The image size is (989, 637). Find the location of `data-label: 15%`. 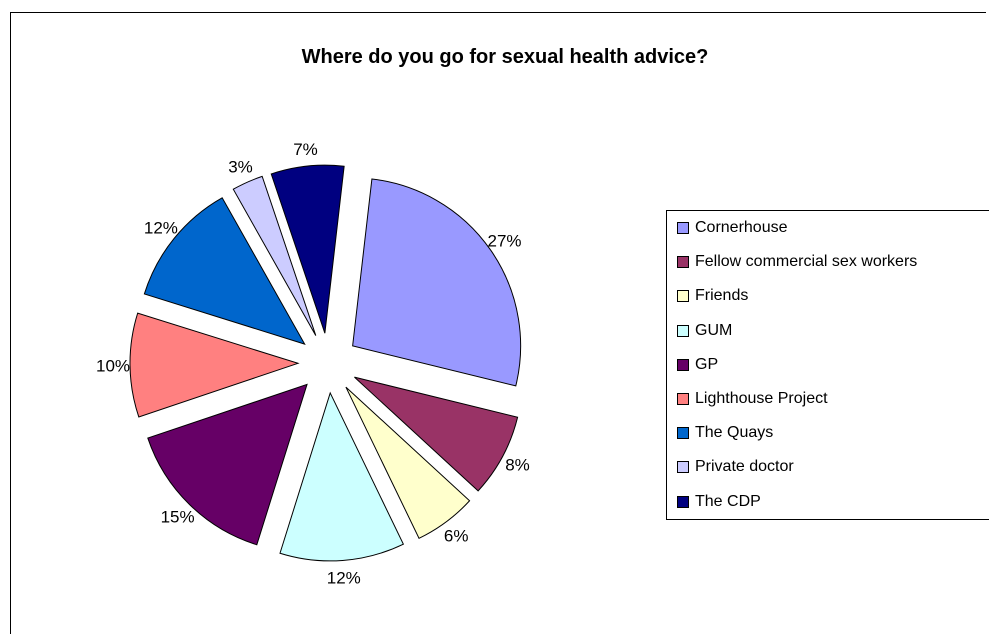

data-label: 15% is located at coordinates (178, 517).